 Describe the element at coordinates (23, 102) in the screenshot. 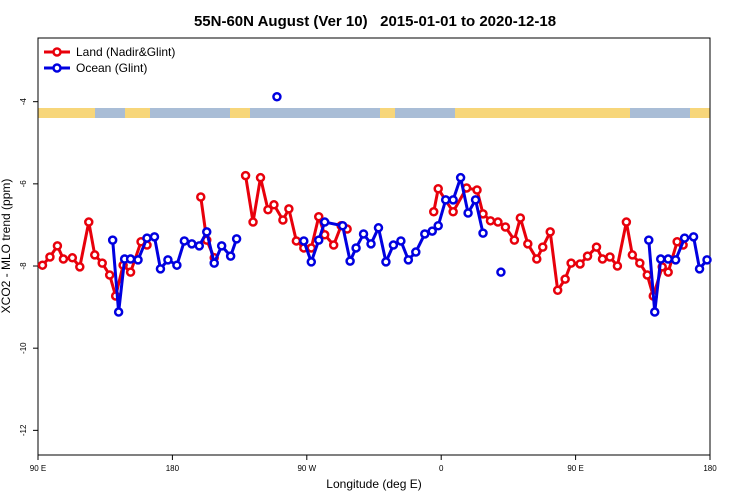

I see `y-tick-label: -4` at that location.